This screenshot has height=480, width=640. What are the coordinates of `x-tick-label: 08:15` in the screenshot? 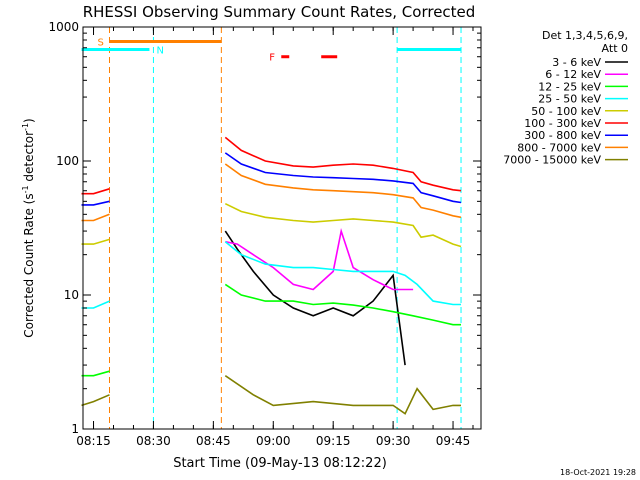 It's located at (93, 441).